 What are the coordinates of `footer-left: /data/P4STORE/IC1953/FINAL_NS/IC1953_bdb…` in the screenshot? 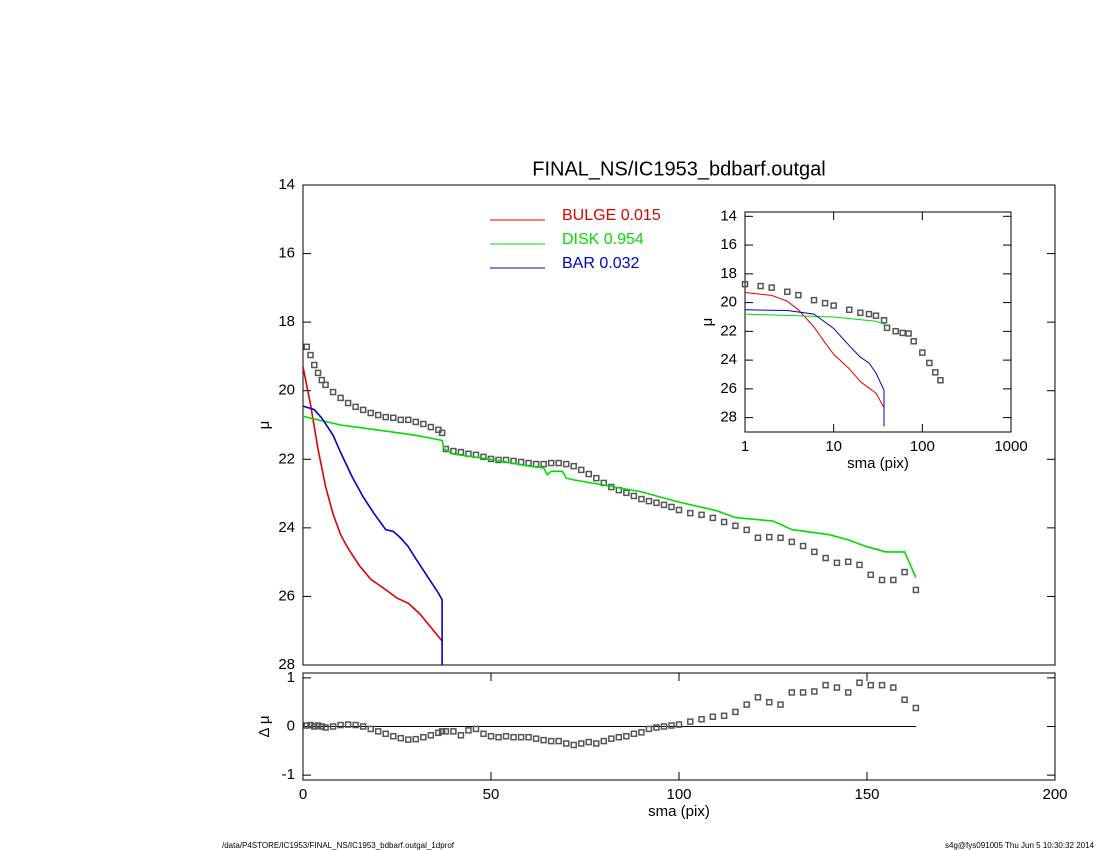 It's located at (338, 845).